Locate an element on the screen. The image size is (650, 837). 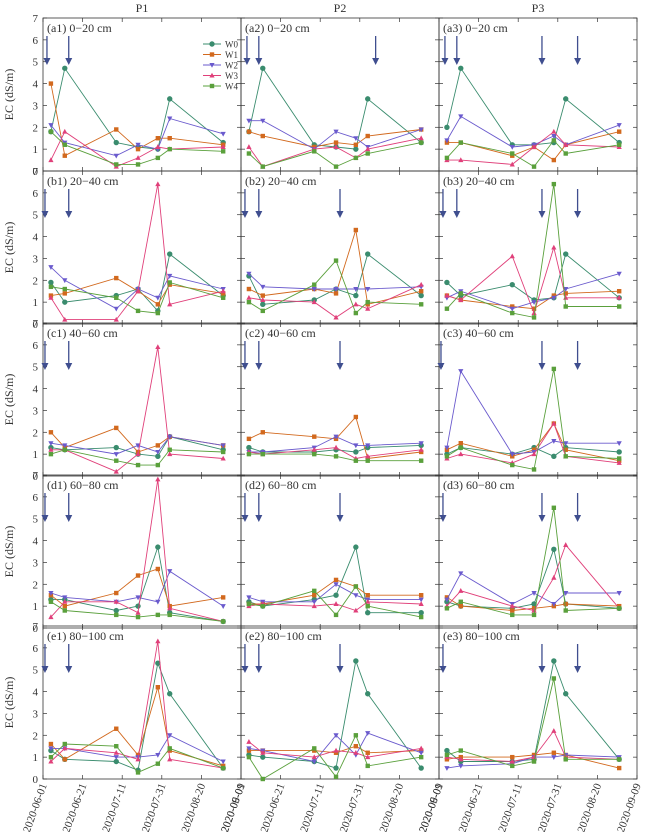
panel-label: (b2) 20−40 cm is located at coordinates (281, 181).